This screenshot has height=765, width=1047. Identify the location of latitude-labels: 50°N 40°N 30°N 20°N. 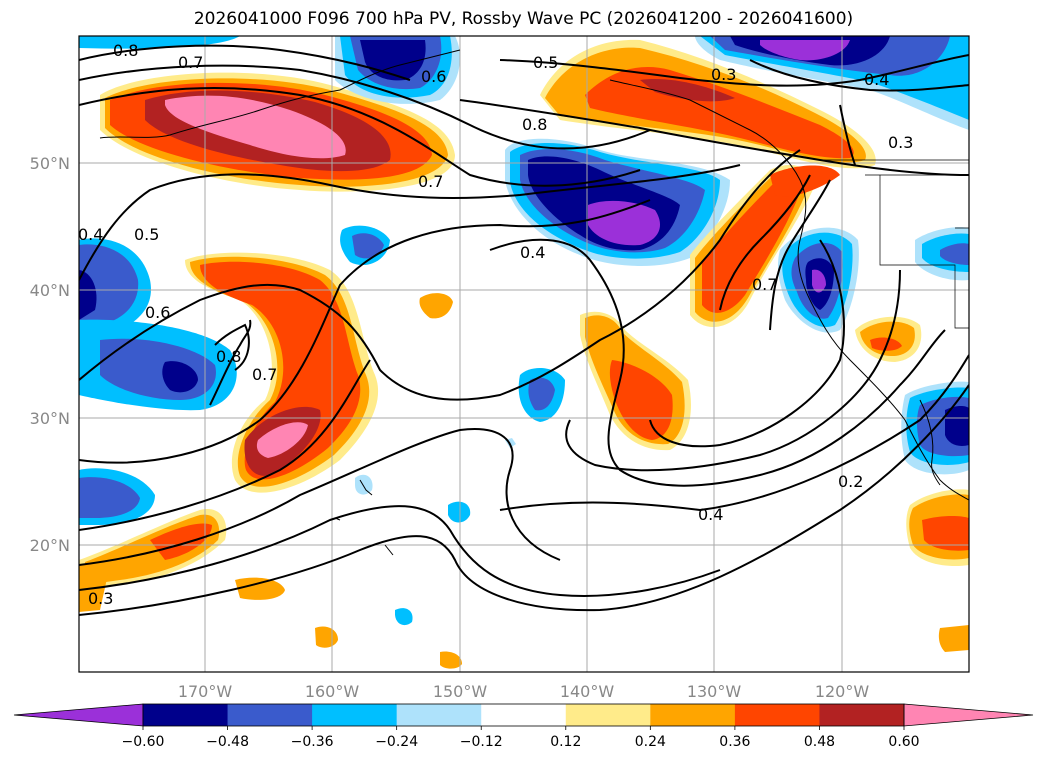
(50, 354).